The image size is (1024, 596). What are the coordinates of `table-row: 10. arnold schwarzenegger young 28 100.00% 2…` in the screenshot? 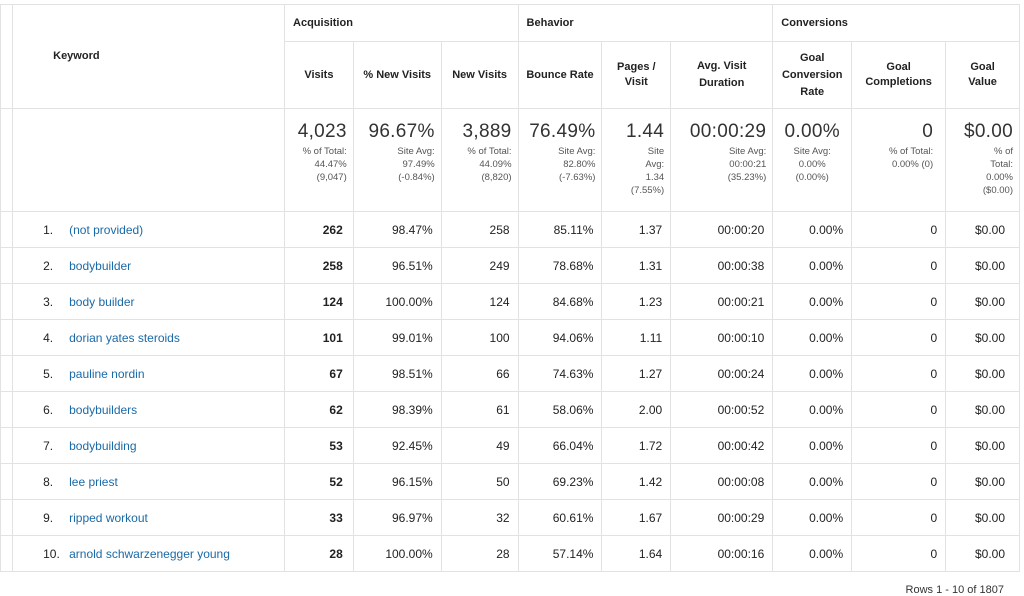 It's located at (510, 553).